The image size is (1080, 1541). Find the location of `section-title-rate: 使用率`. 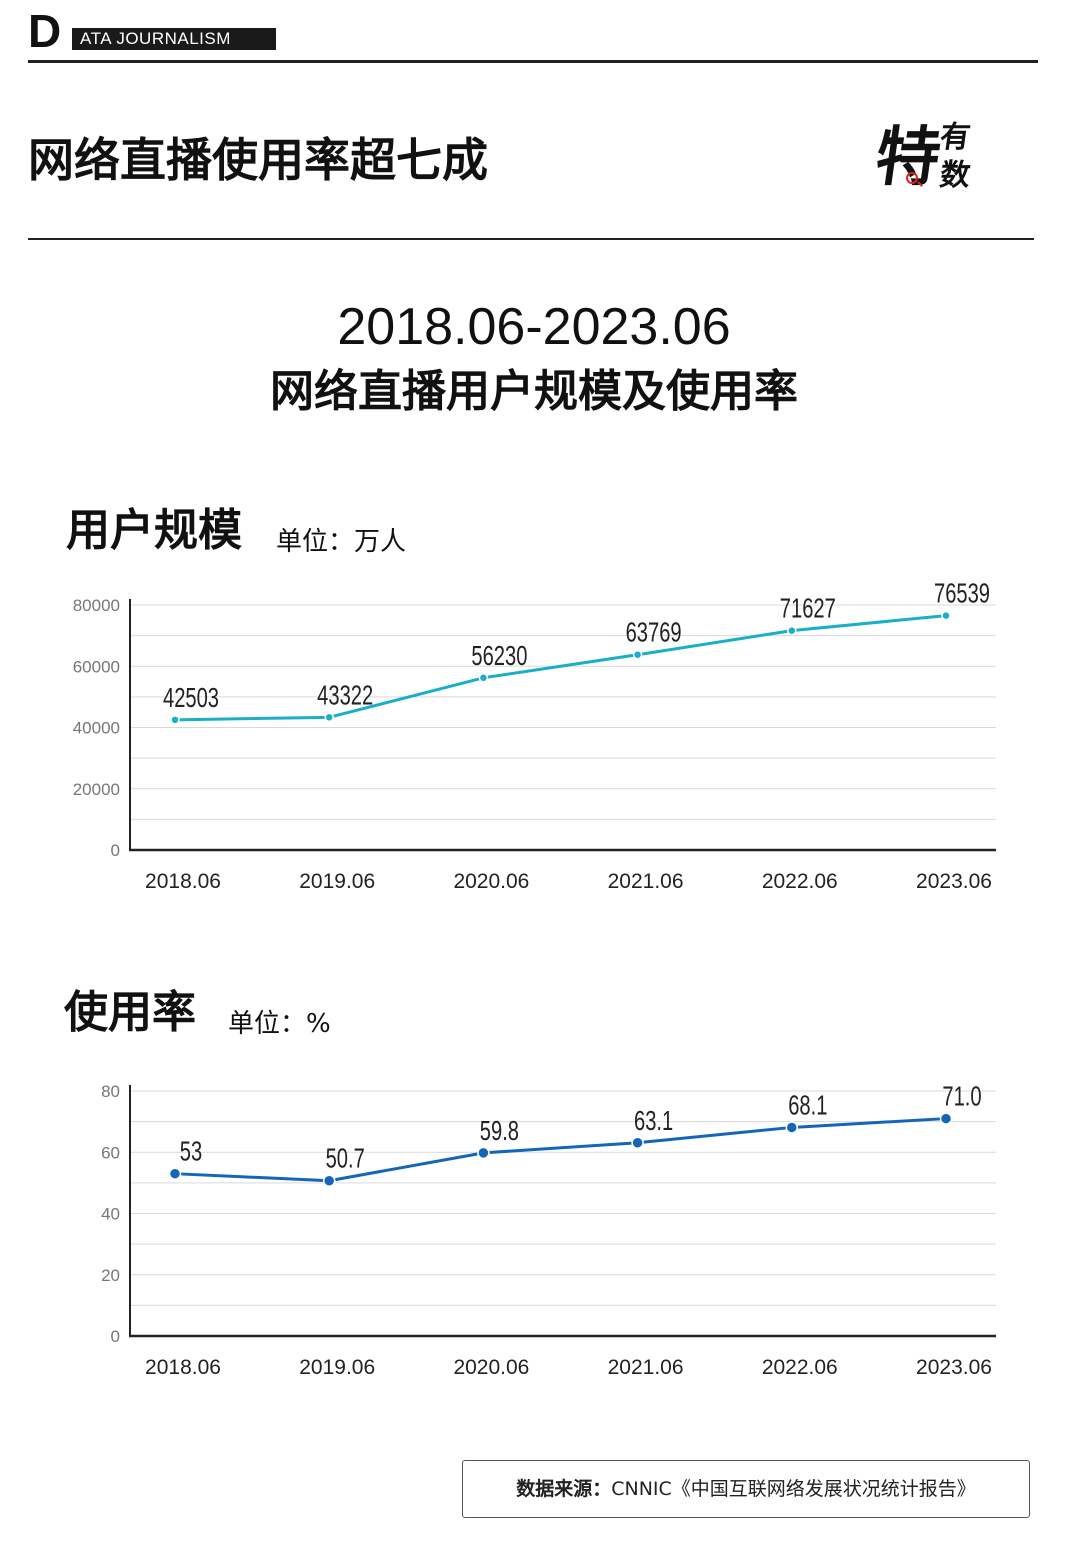

section-title-rate: 使用率 is located at coordinates (130, 1012).